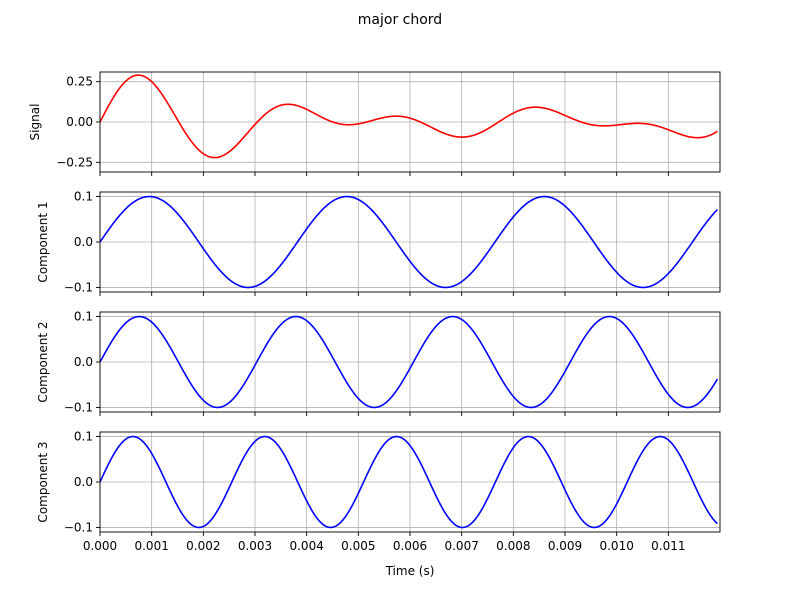 Image resolution: width=800 pixels, height=600 pixels. I want to click on x-axis-label: Time (s), so click(410, 571).